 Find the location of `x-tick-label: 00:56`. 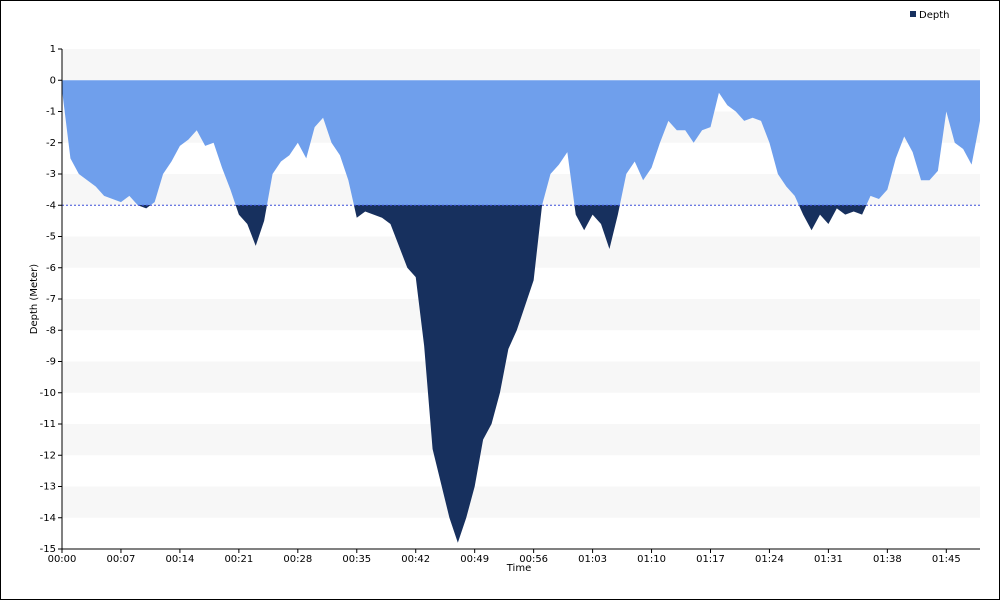

x-tick-label: 00:56 is located at coordinates (533, 559).